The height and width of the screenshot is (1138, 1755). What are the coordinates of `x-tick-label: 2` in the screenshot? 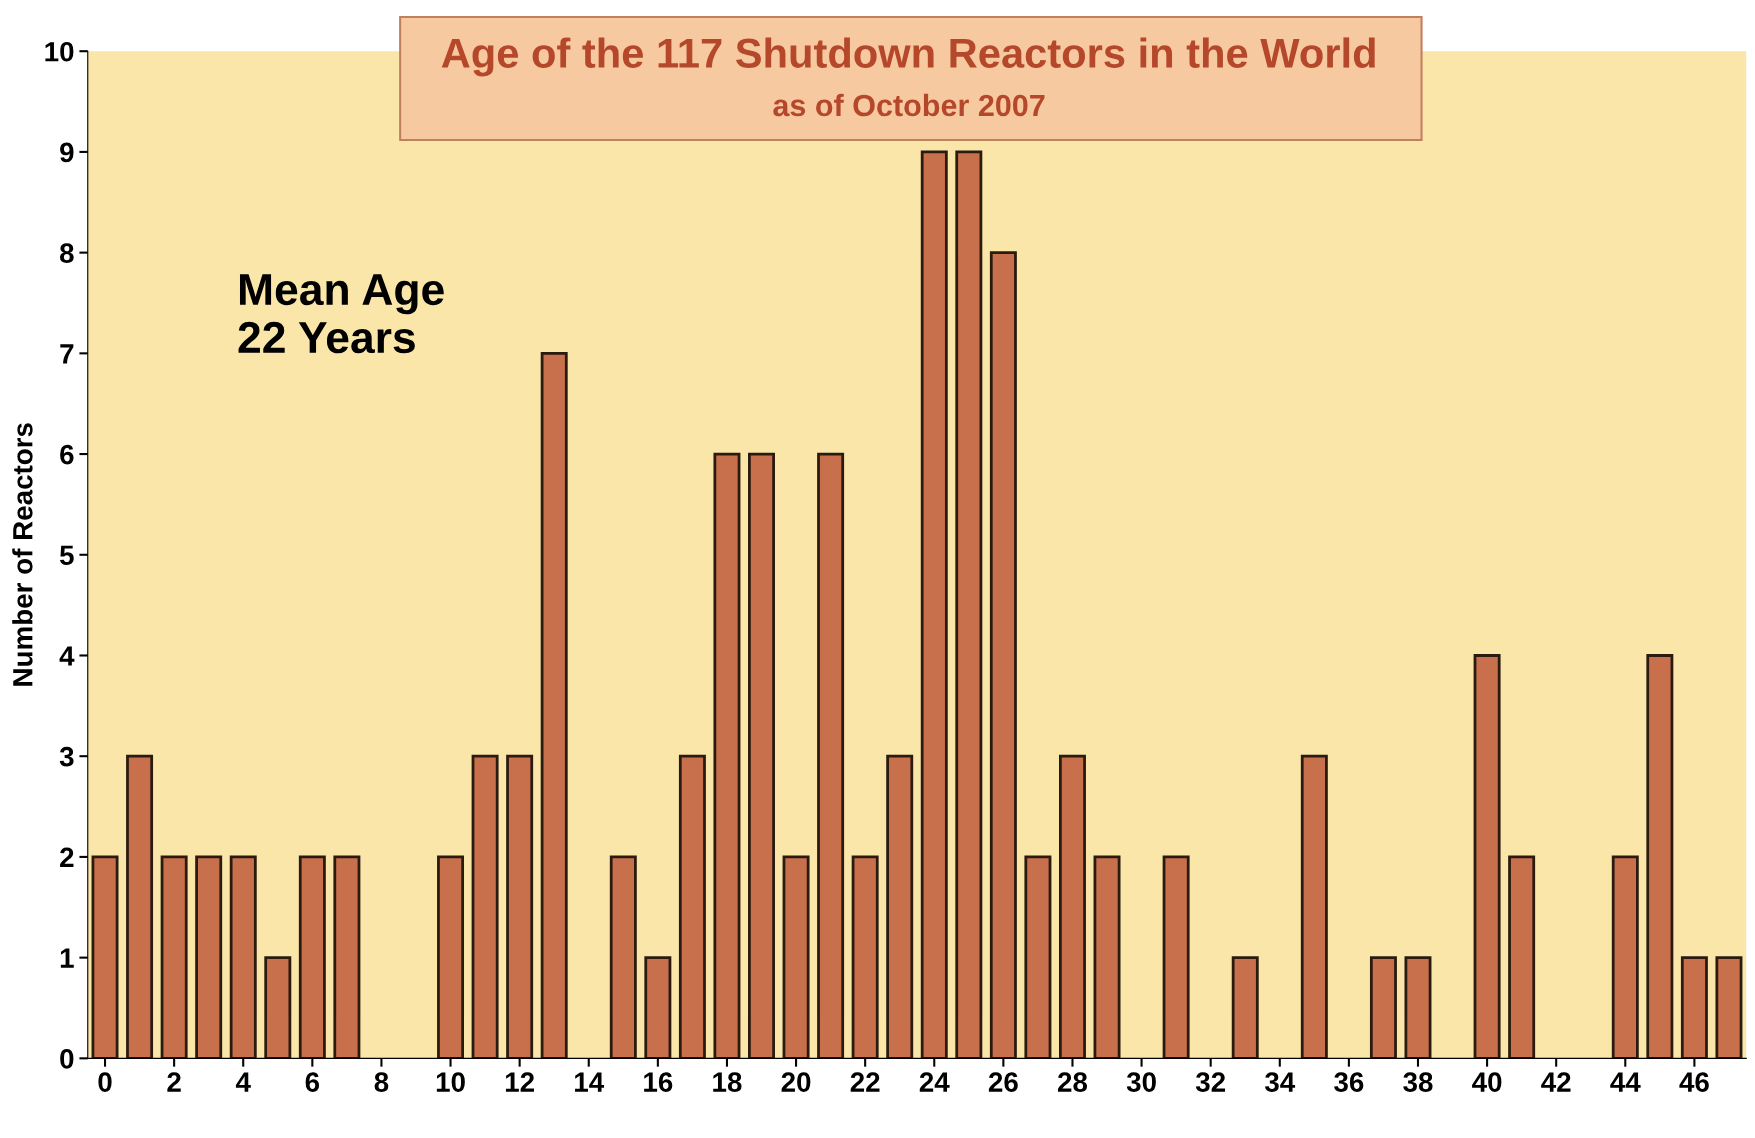 It's located at (174, 1082).